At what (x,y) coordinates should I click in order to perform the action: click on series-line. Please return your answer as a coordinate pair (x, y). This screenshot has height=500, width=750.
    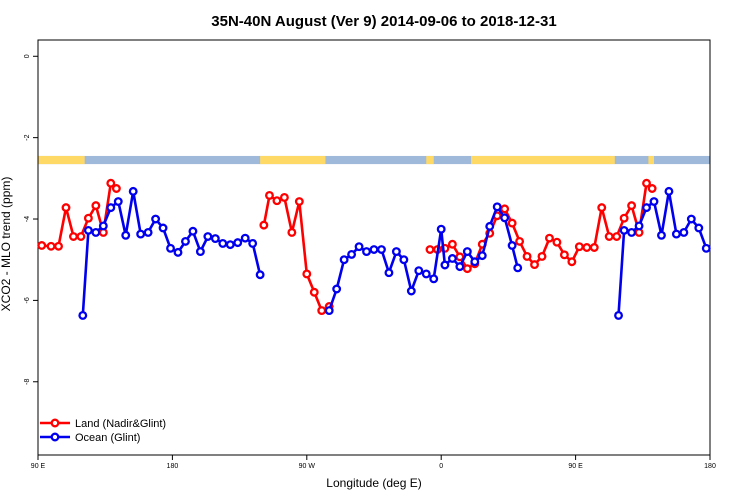
    Looking at the image, I should click on (296, 253).